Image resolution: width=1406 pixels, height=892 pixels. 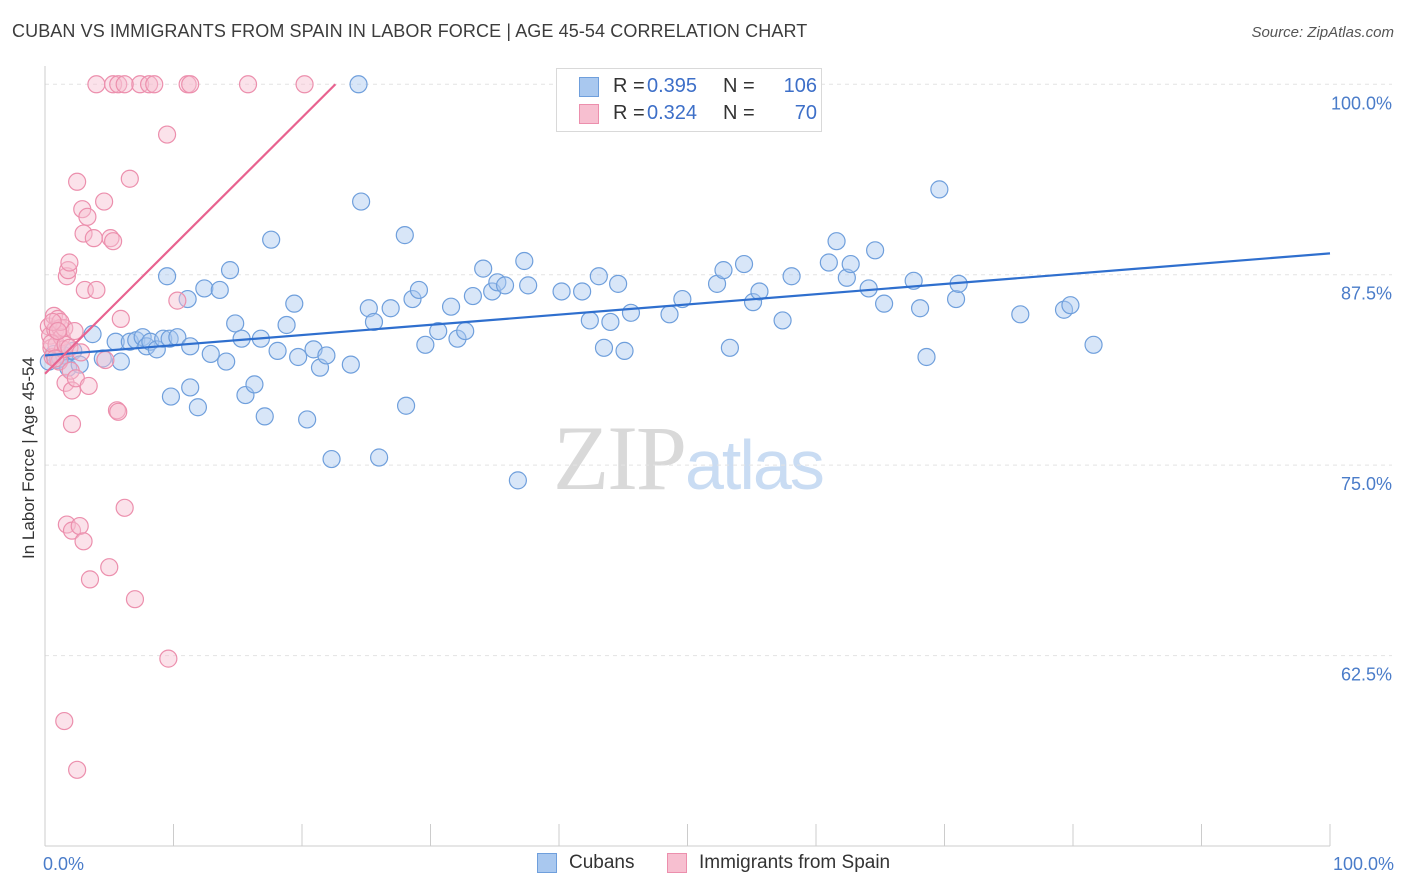 What do you see at coordinates (672, 113) in the screenshot?
I see `r-value: 0.324` at bounding box center [672, 113].